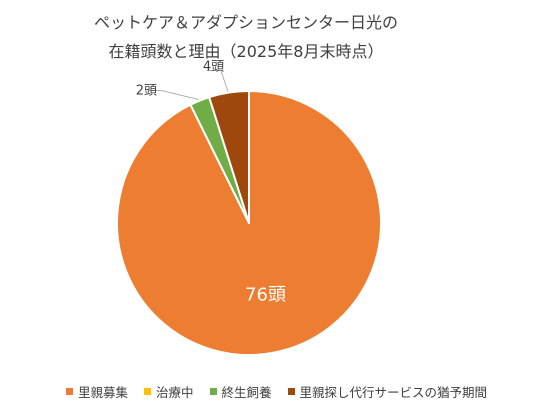  What do you see at coordinates (246, 392) in the screenshot?
I see `legend-label: 終生飼養` at bounding box center [246, 392].